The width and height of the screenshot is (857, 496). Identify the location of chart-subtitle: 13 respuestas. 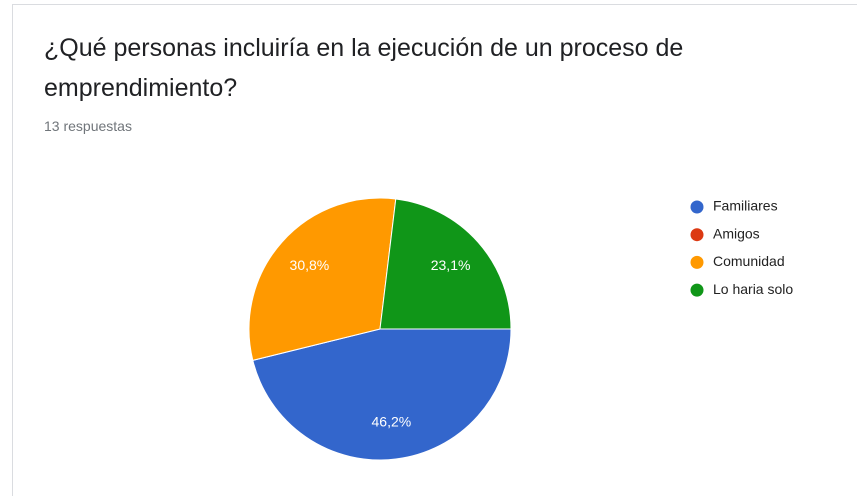
(88, 126).